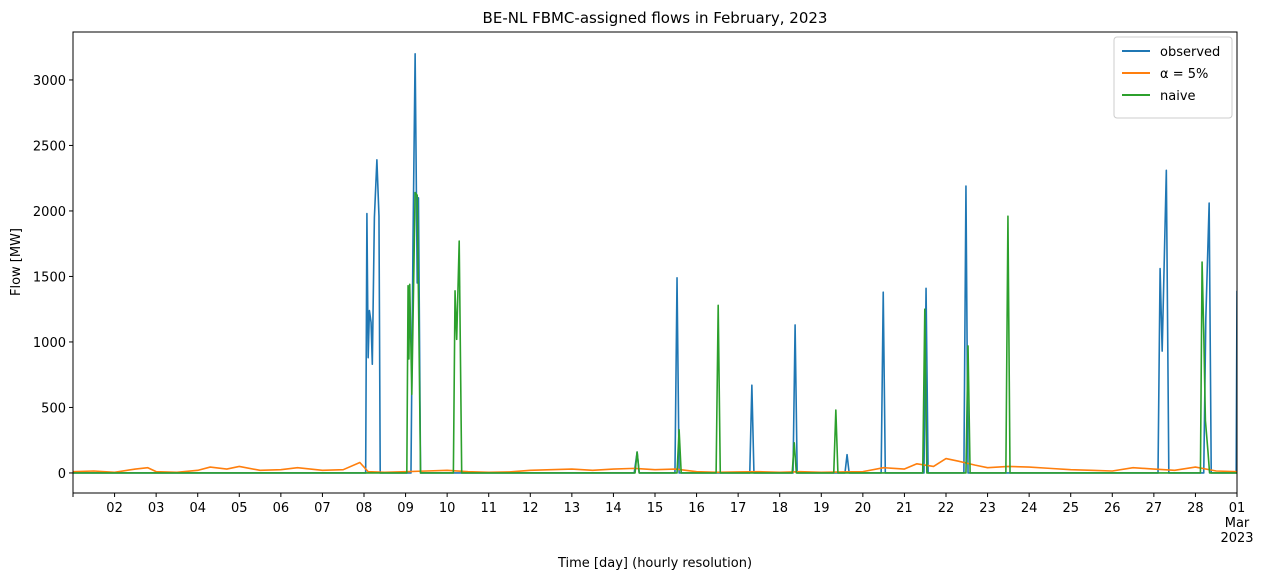 The image size is (1264, 584). What do you see at coordinates (613, 508) in the screenshot?
I see `x-tick-label: 14` at bounding box center [613, 508].